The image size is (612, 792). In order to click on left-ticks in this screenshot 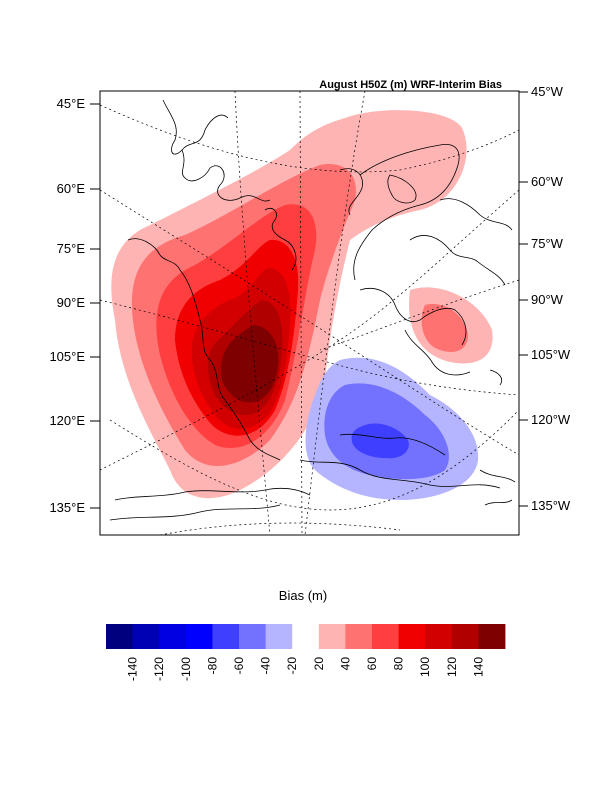, I will do `click(95, 306)`.